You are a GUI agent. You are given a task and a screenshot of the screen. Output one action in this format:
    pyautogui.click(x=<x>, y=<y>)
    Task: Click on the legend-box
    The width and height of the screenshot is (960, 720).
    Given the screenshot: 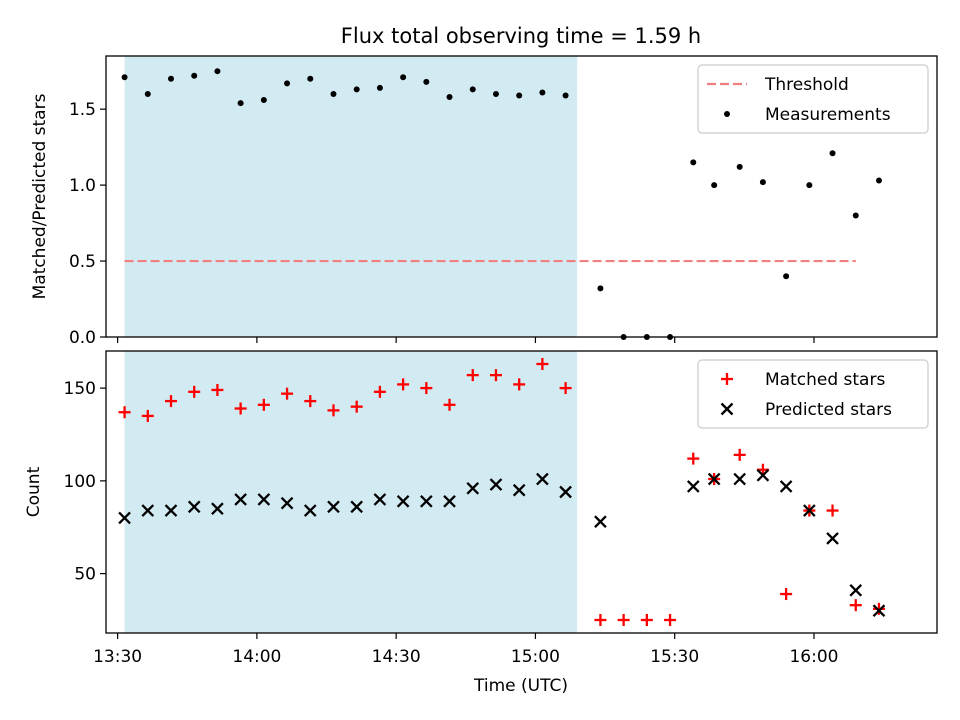 What is the action you would take?
    pyautogui.click(x=813, y=394)
    